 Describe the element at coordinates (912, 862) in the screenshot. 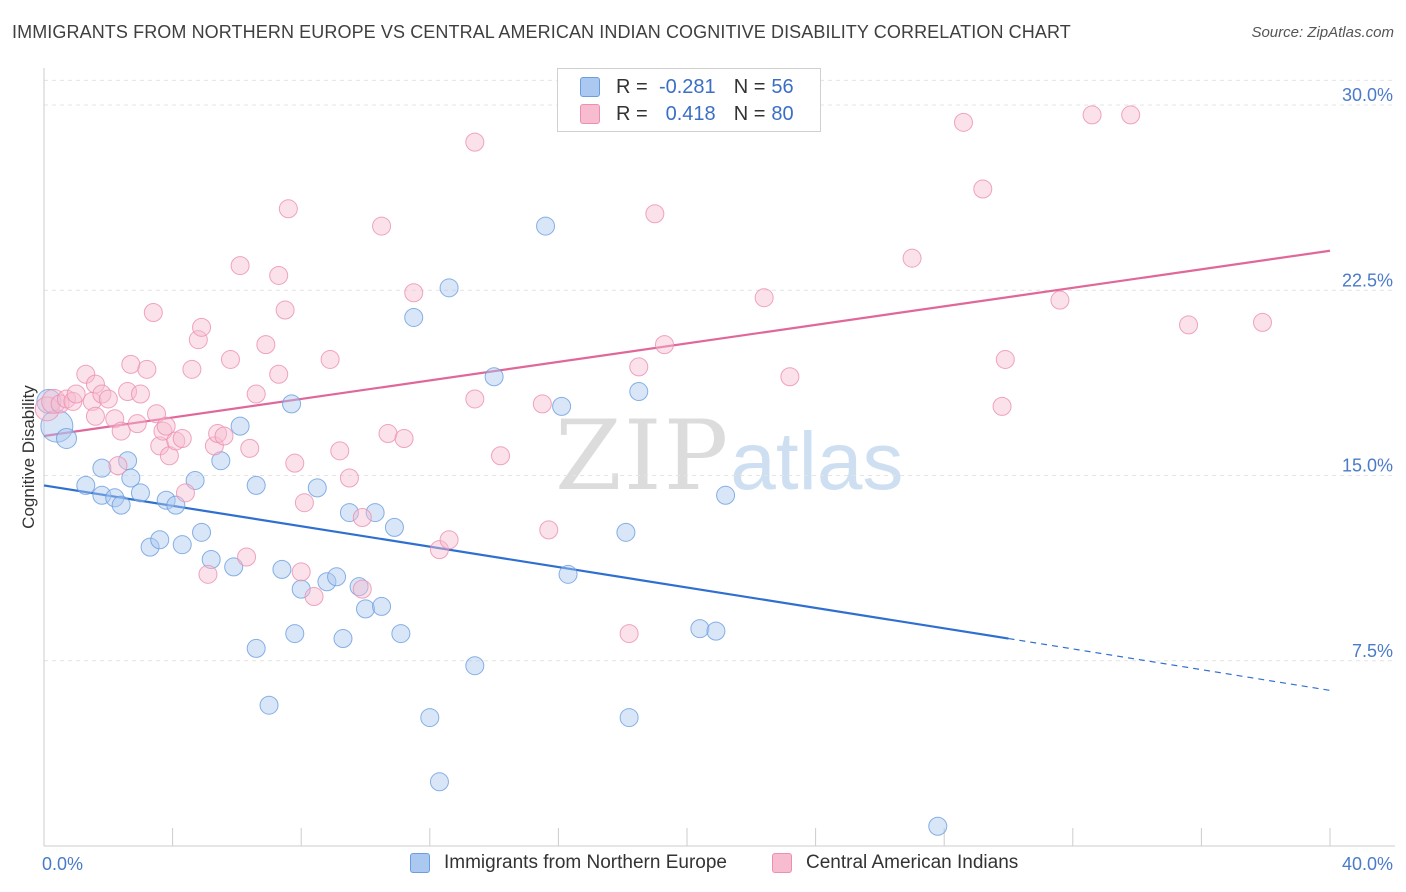

I see `series-label-central-american: Central American Indians` at that location.